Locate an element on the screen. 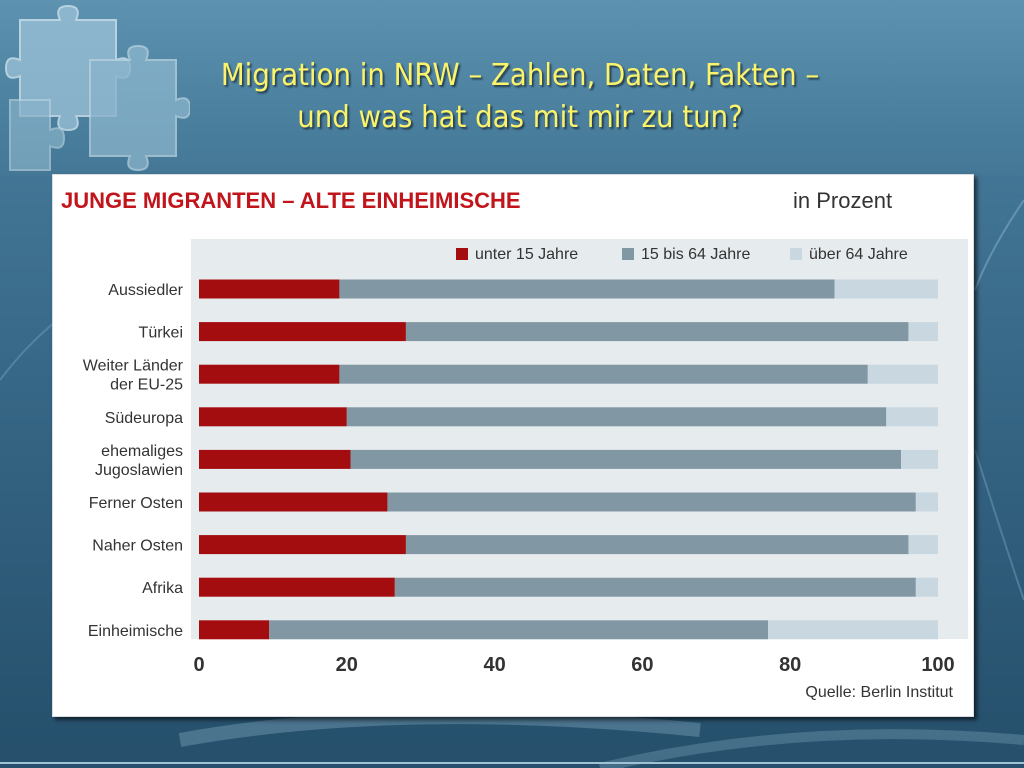 This screenshot has width=1024, height=768. x-tick-1: 20 is located at coordinates (347, 665).